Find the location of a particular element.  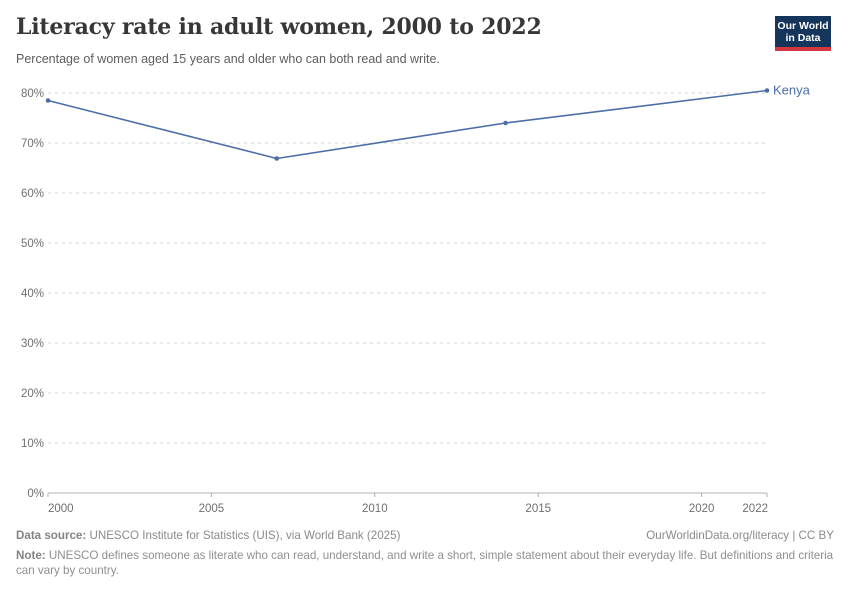

data-point-kenya-2000 is located at coordinates (48, 100).